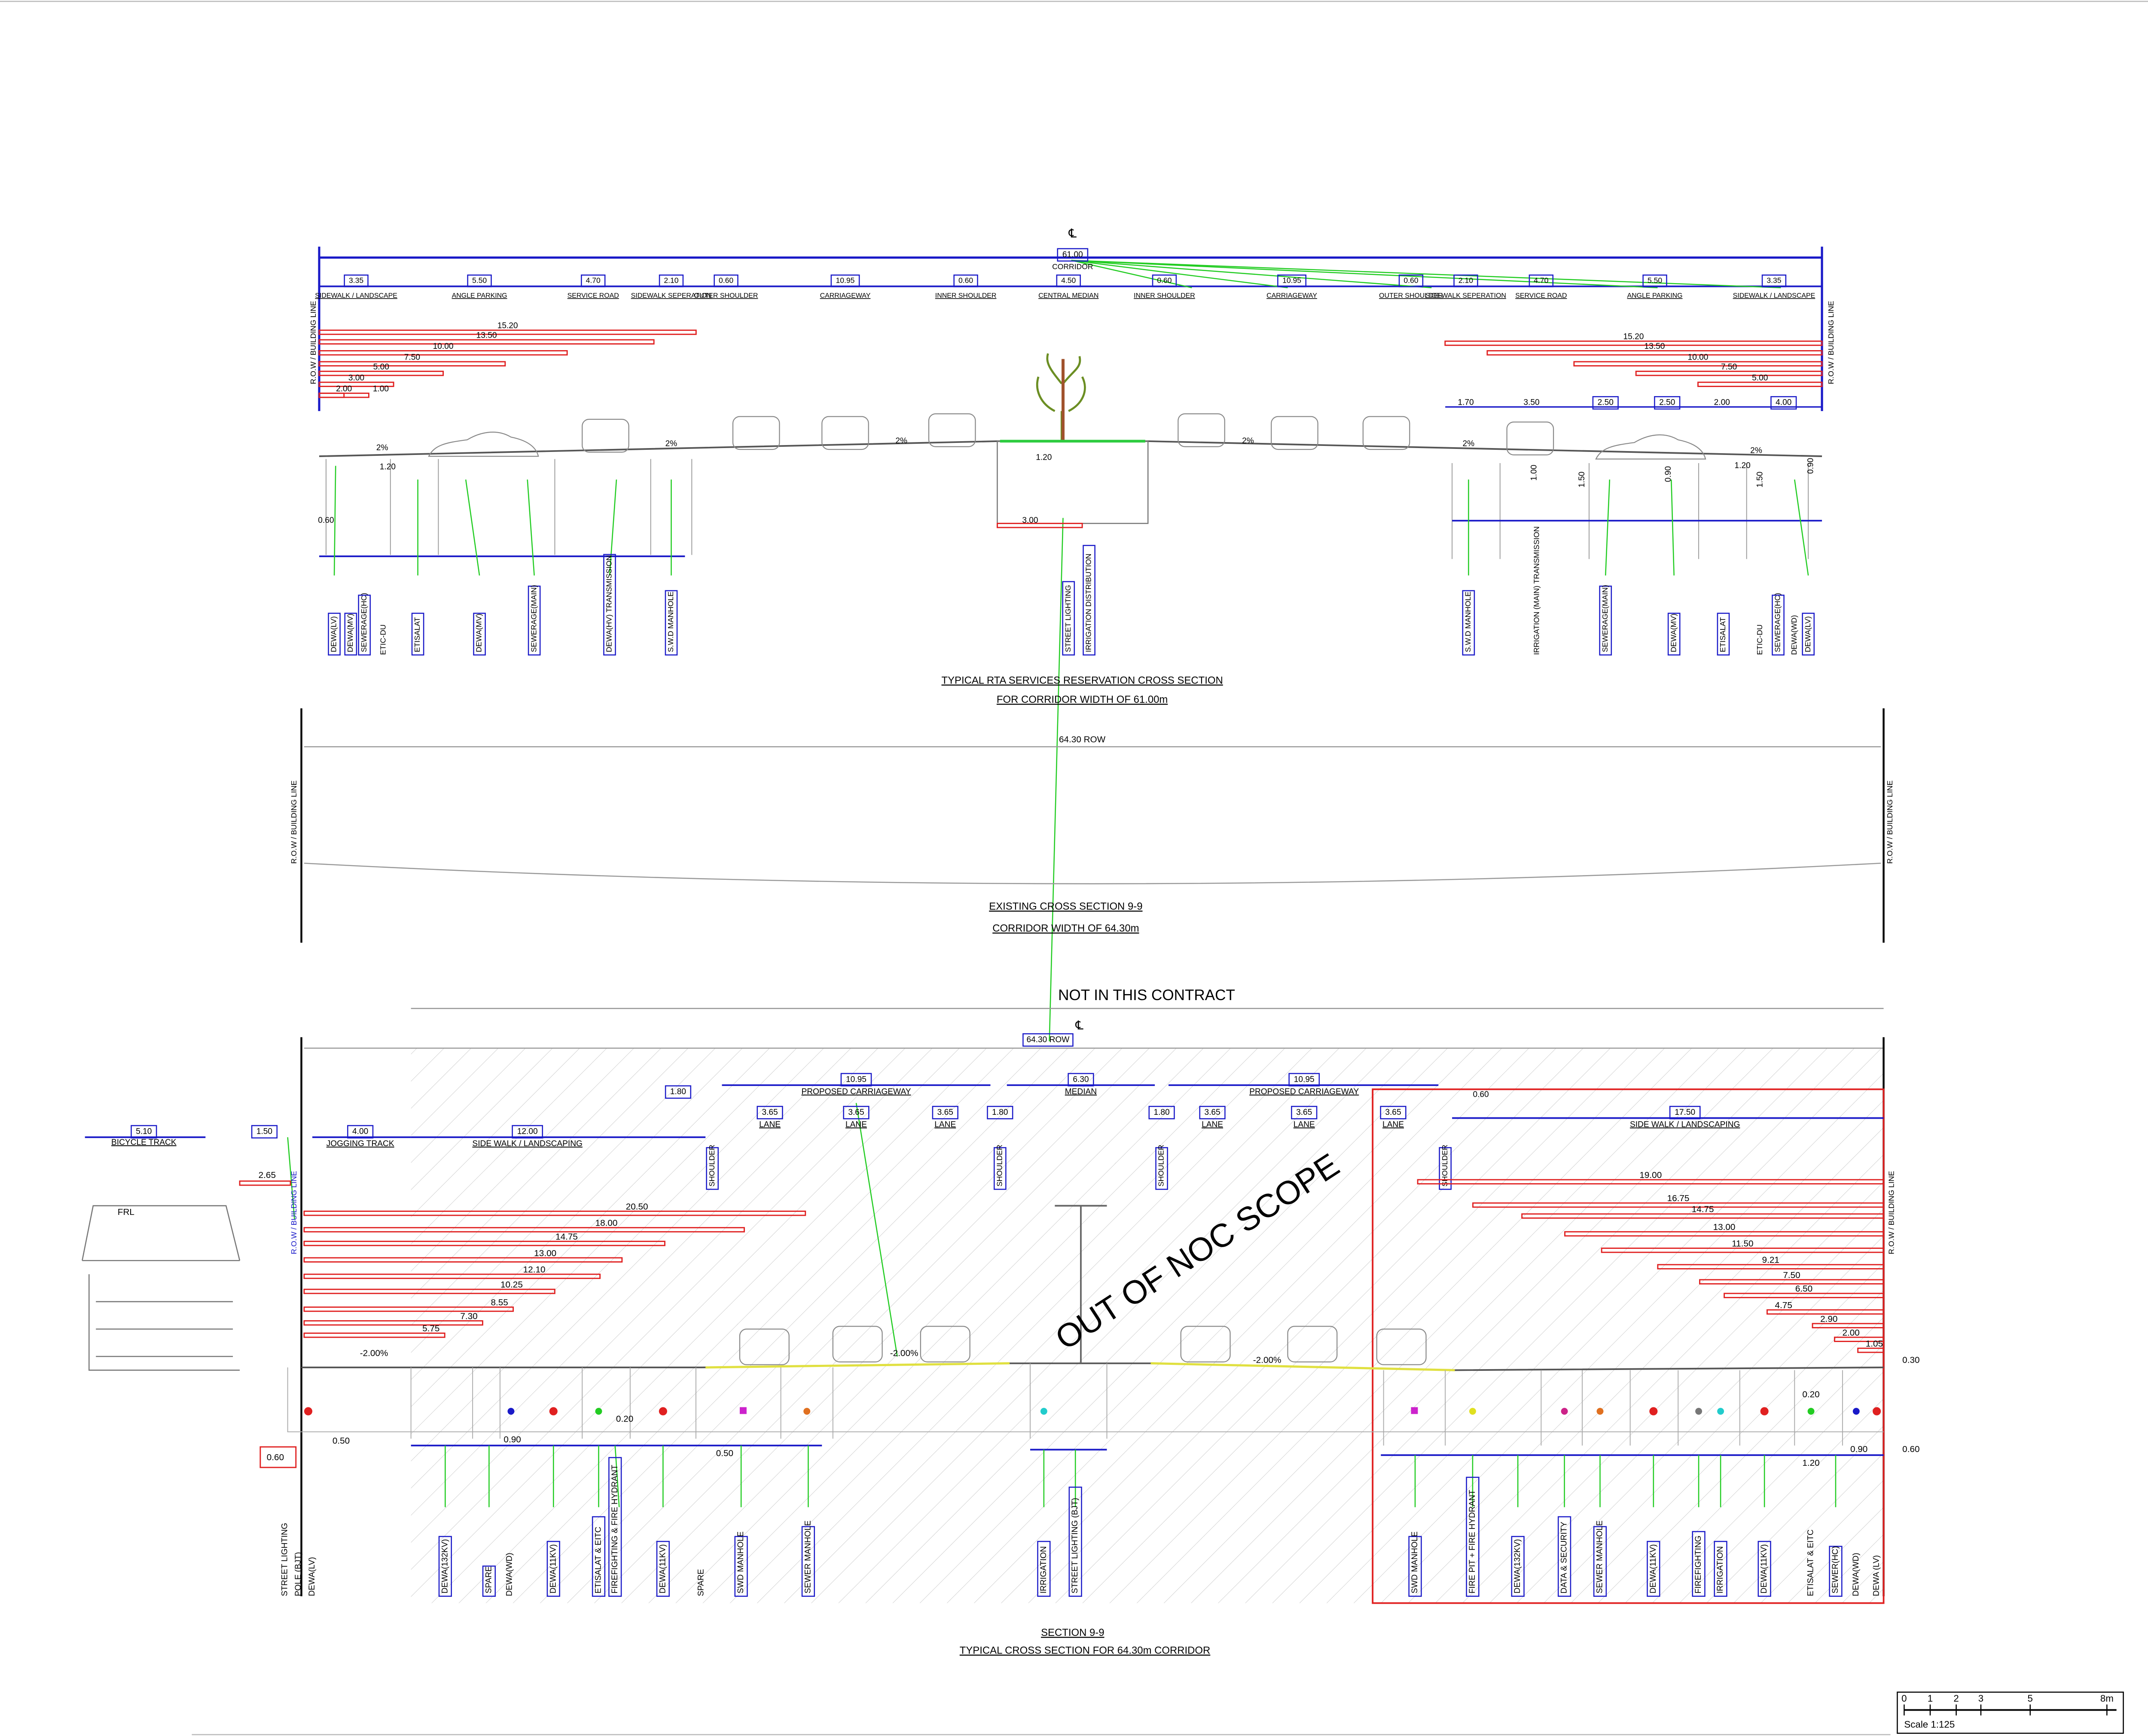 The height and width of the screenshot is (1736, 2148). Describe the element at coordinates (1536, 590) in the screenshot. I see `utility-label: IRRIGATION (MAIN) TRANSMISSION` at that location.